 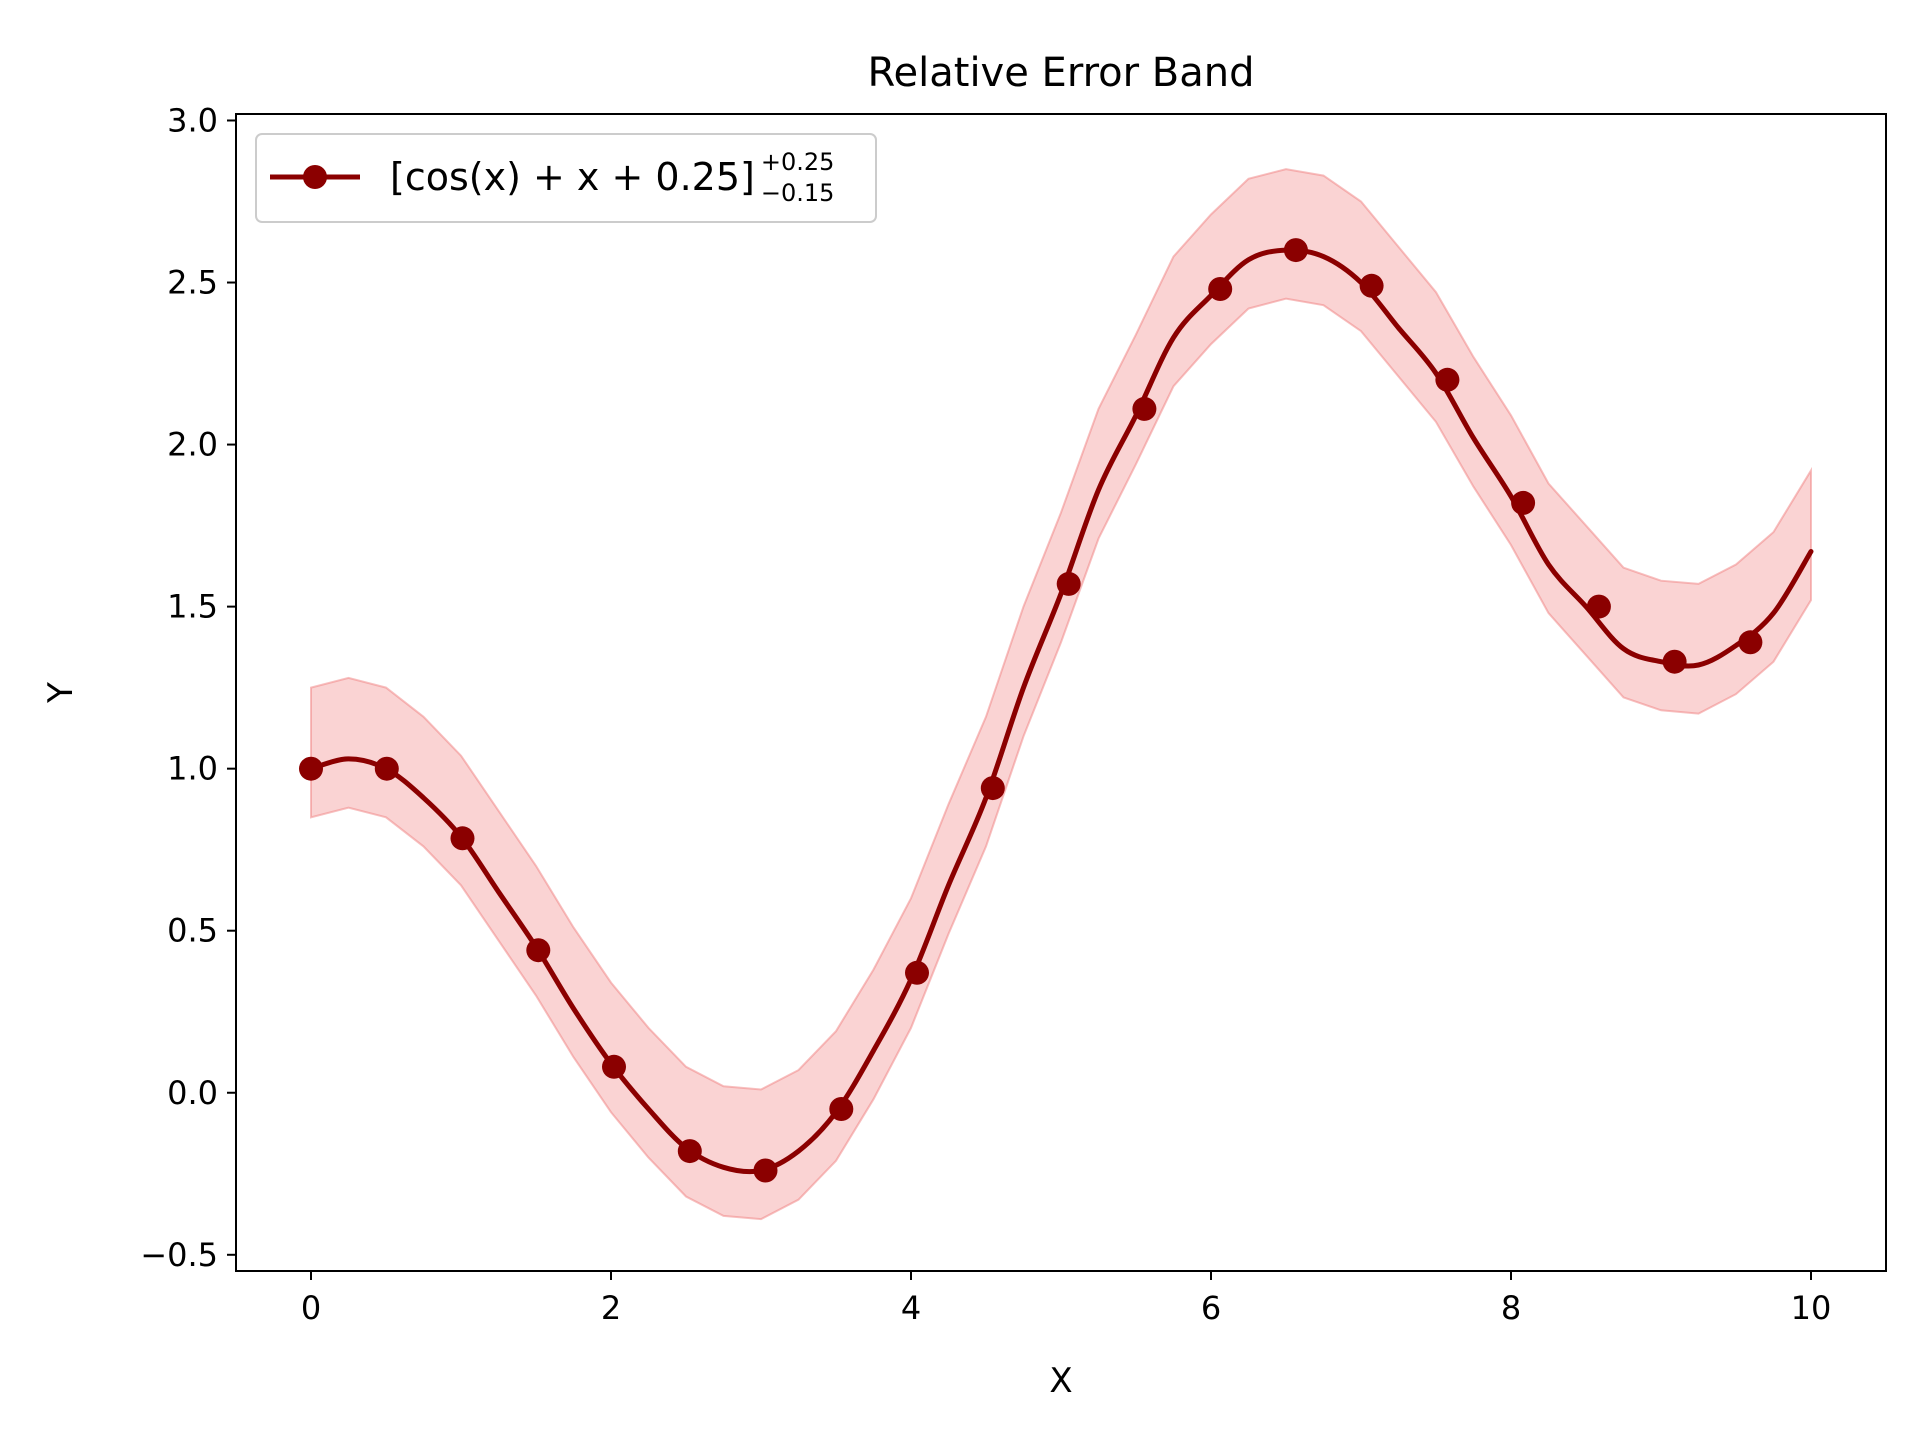 I want to click on y-tick-label: 2.0, so click(x=192, y=445).